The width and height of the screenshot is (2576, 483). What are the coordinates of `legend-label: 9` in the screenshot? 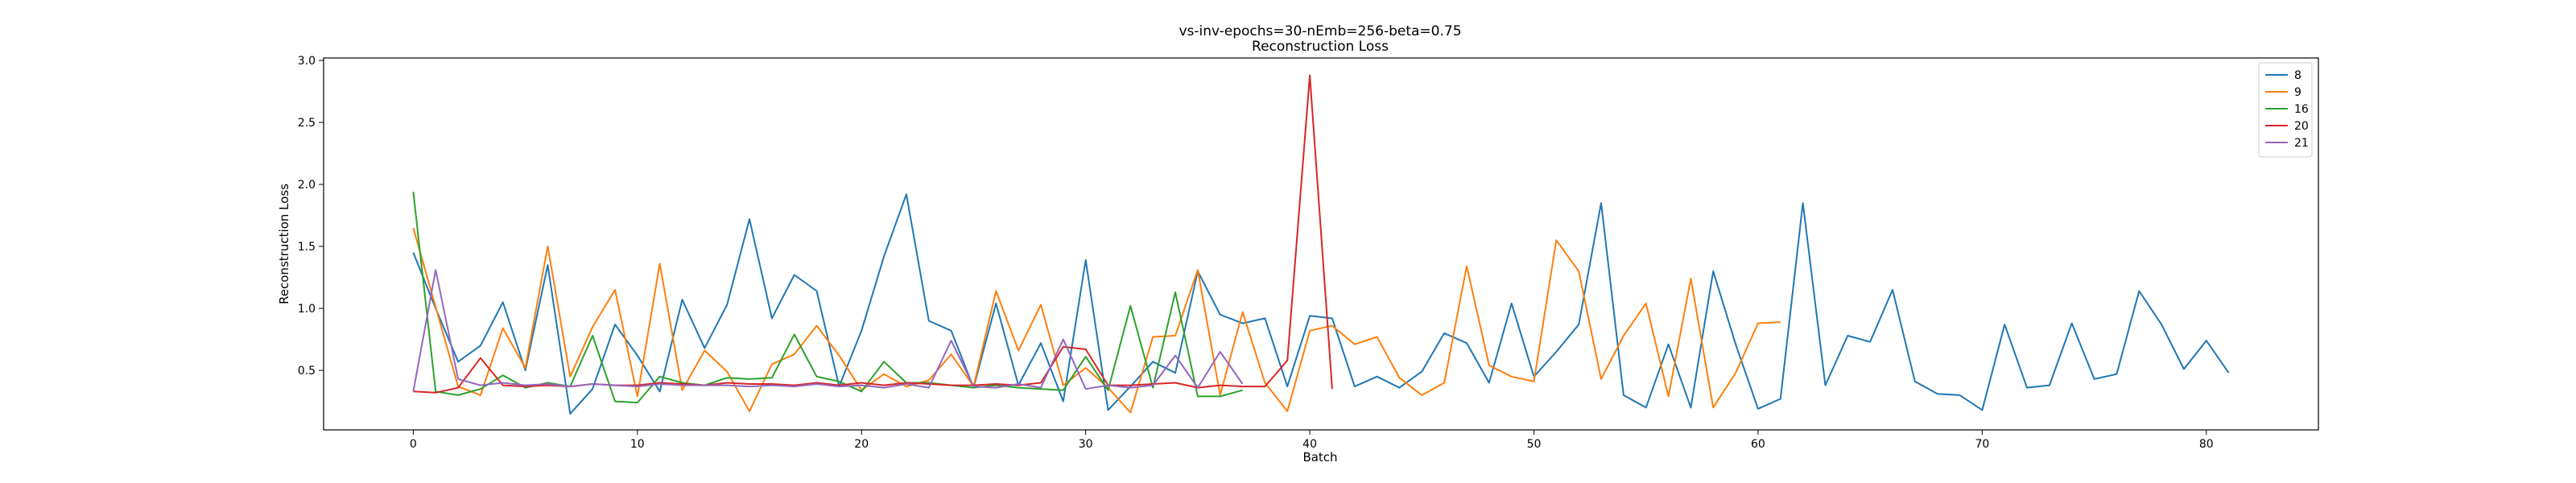 It's located at (2297, 92).